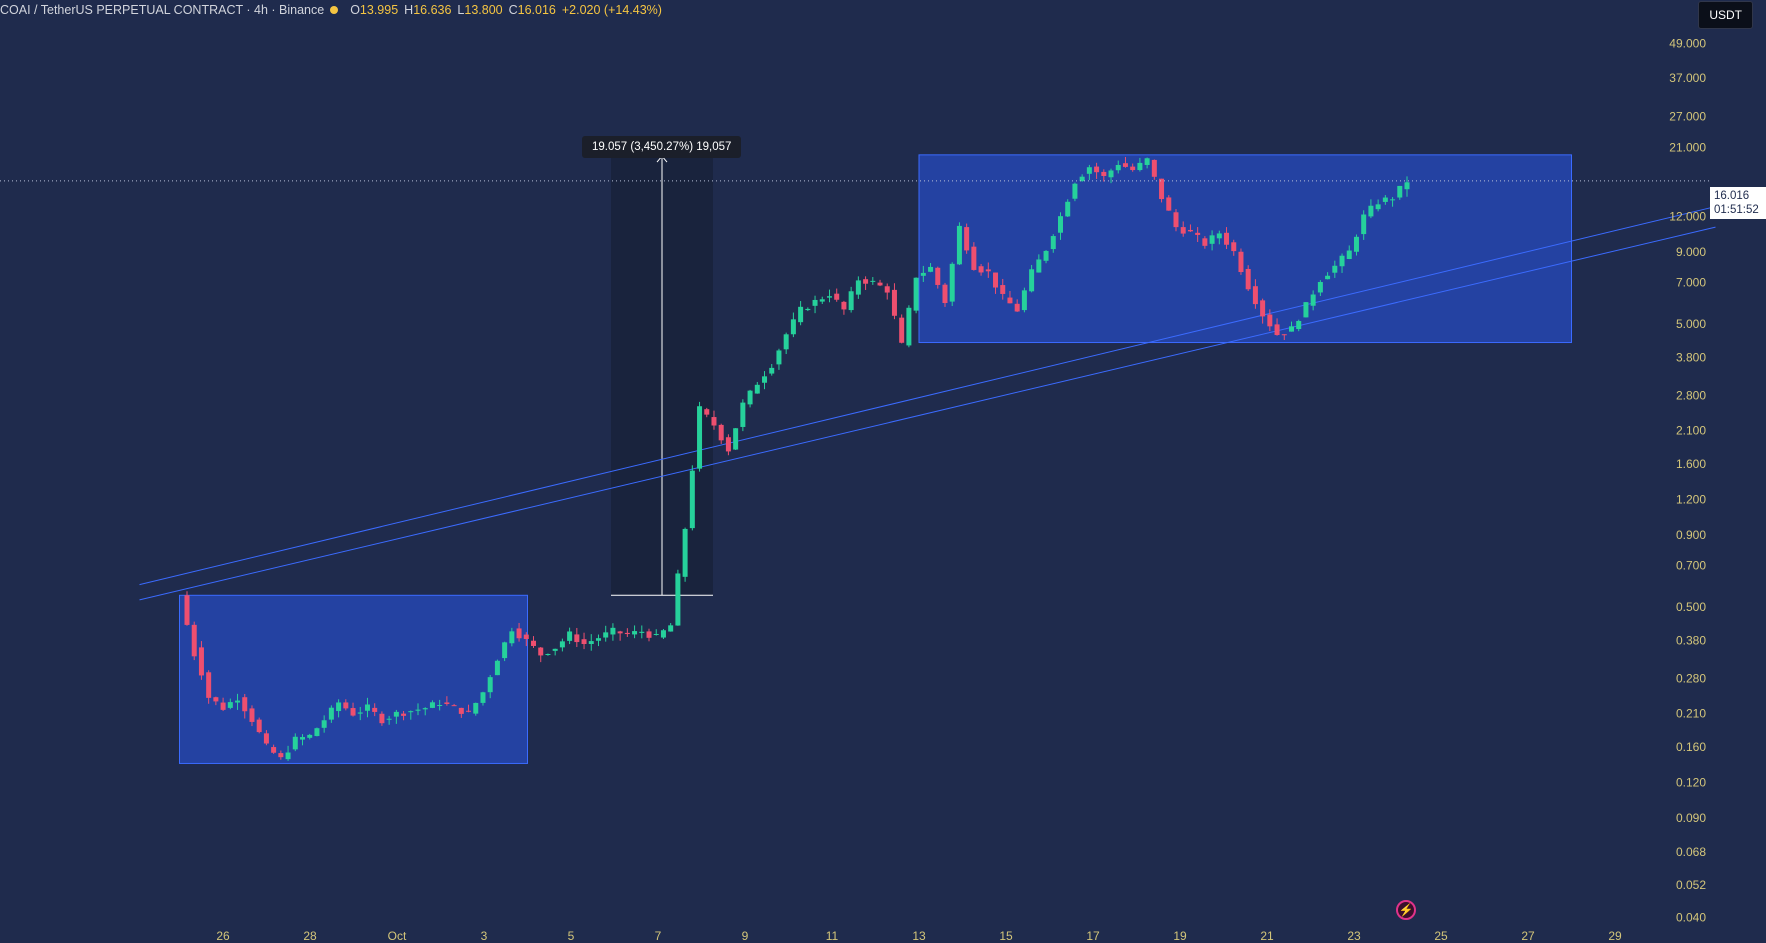 The width and height of the screenshot is (1766, 943). What do you see at coordinates (1006, 936) in the screenshot?
I see `time-tick-label: 15` at bounding box center [1006, 936].